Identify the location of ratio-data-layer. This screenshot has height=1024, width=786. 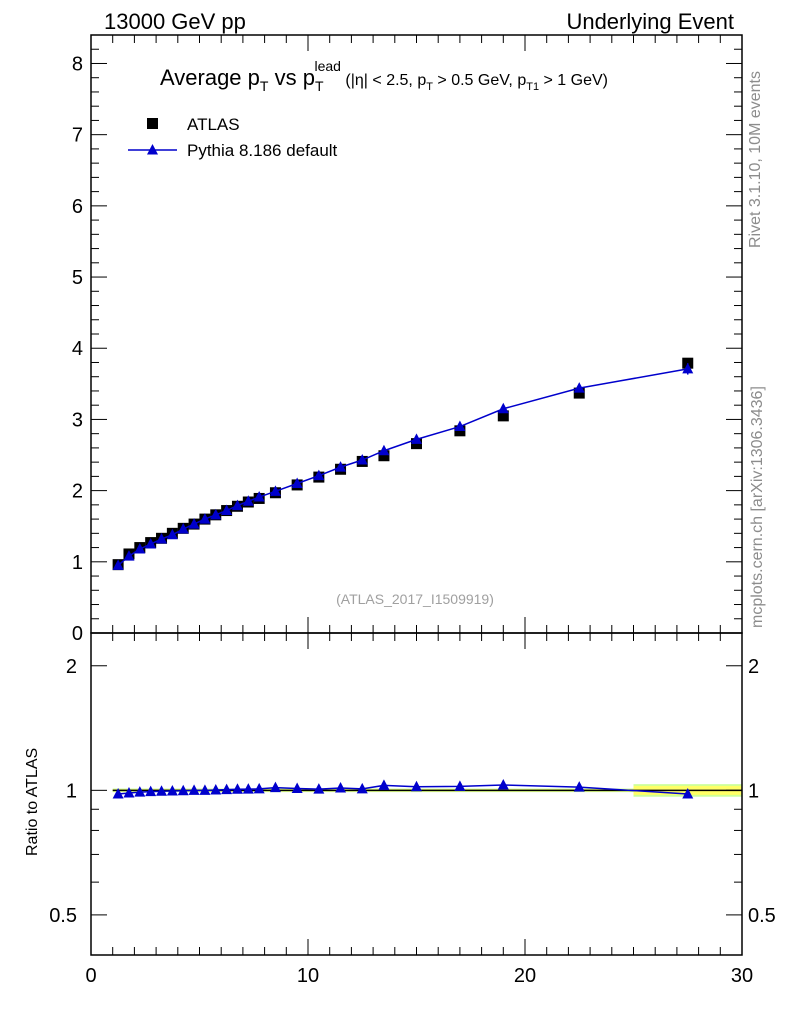
(403, 789).